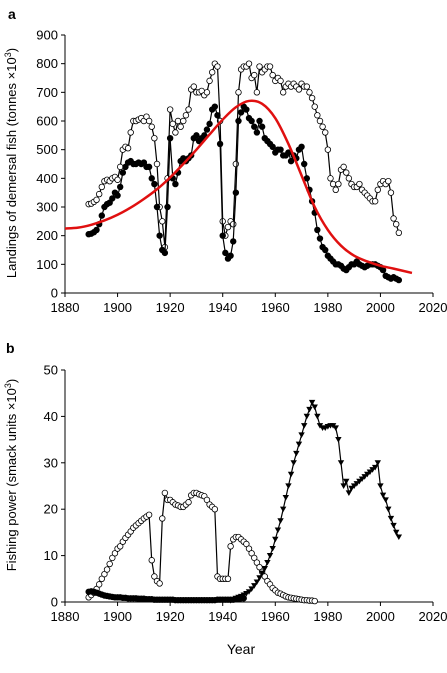 This screenshot has height=673, width=447. Describe the element at coordinates (117, 616) in the screenshot. I see `panel-b-x-tick-label: 1900` at that location.